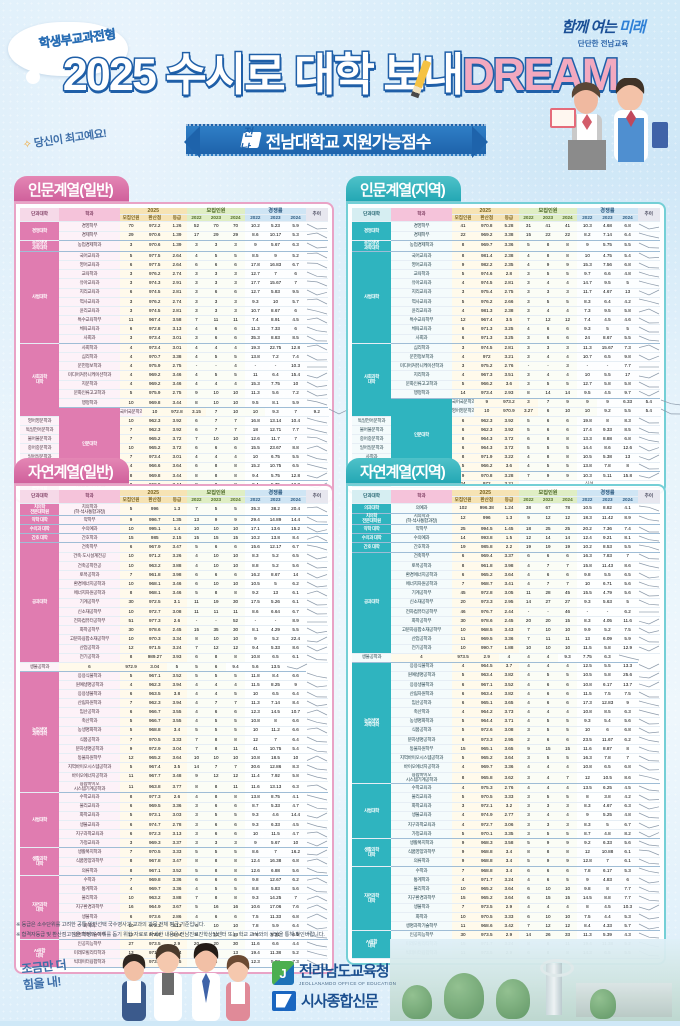 The height and width of the screenshot is (1026, 680). I want to click on table-row: 사회과학대학사회학과4973.43.0144419.322.7512.8, so click(174, 347).